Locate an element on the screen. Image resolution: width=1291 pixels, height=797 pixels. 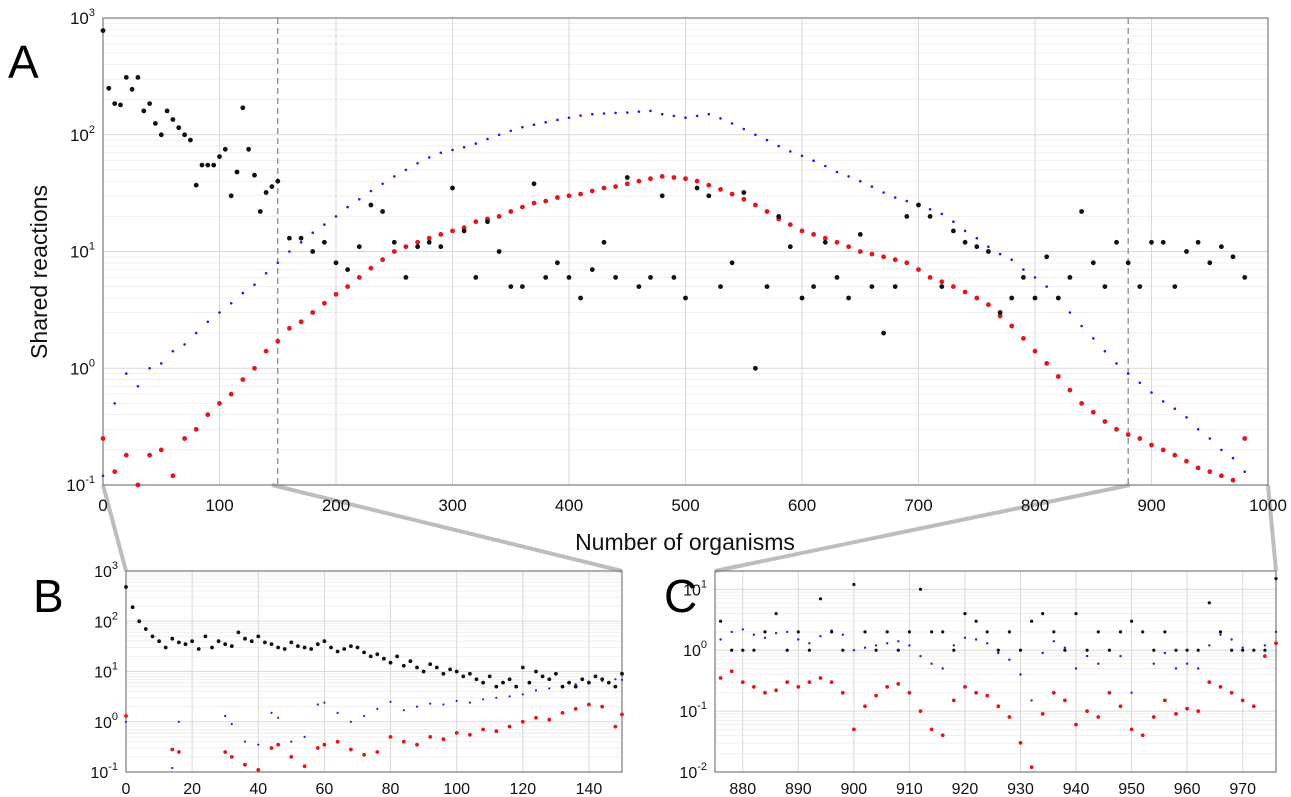
panel-label-a: A is located at coordinates (23, 62).